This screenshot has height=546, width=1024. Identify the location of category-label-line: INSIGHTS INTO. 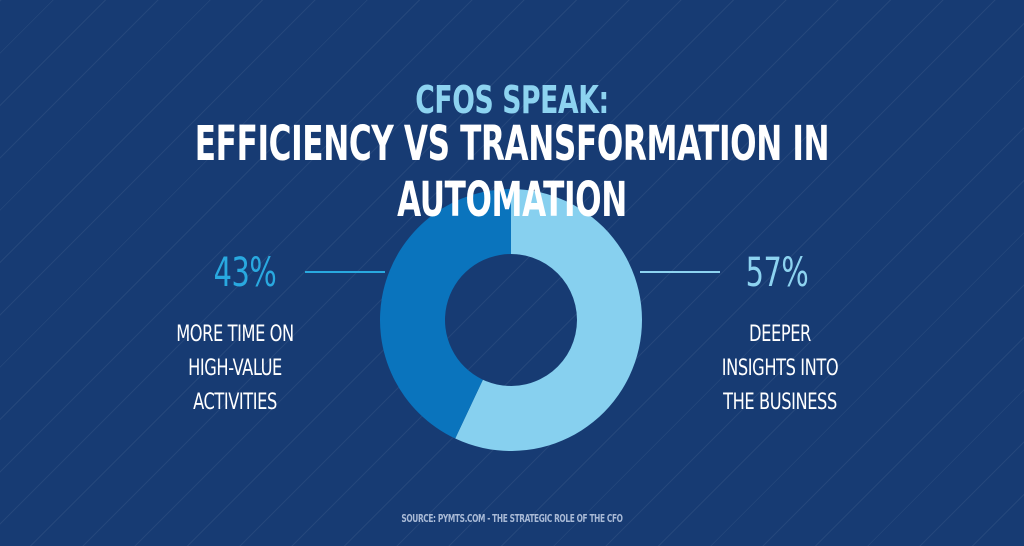
(780, 368).